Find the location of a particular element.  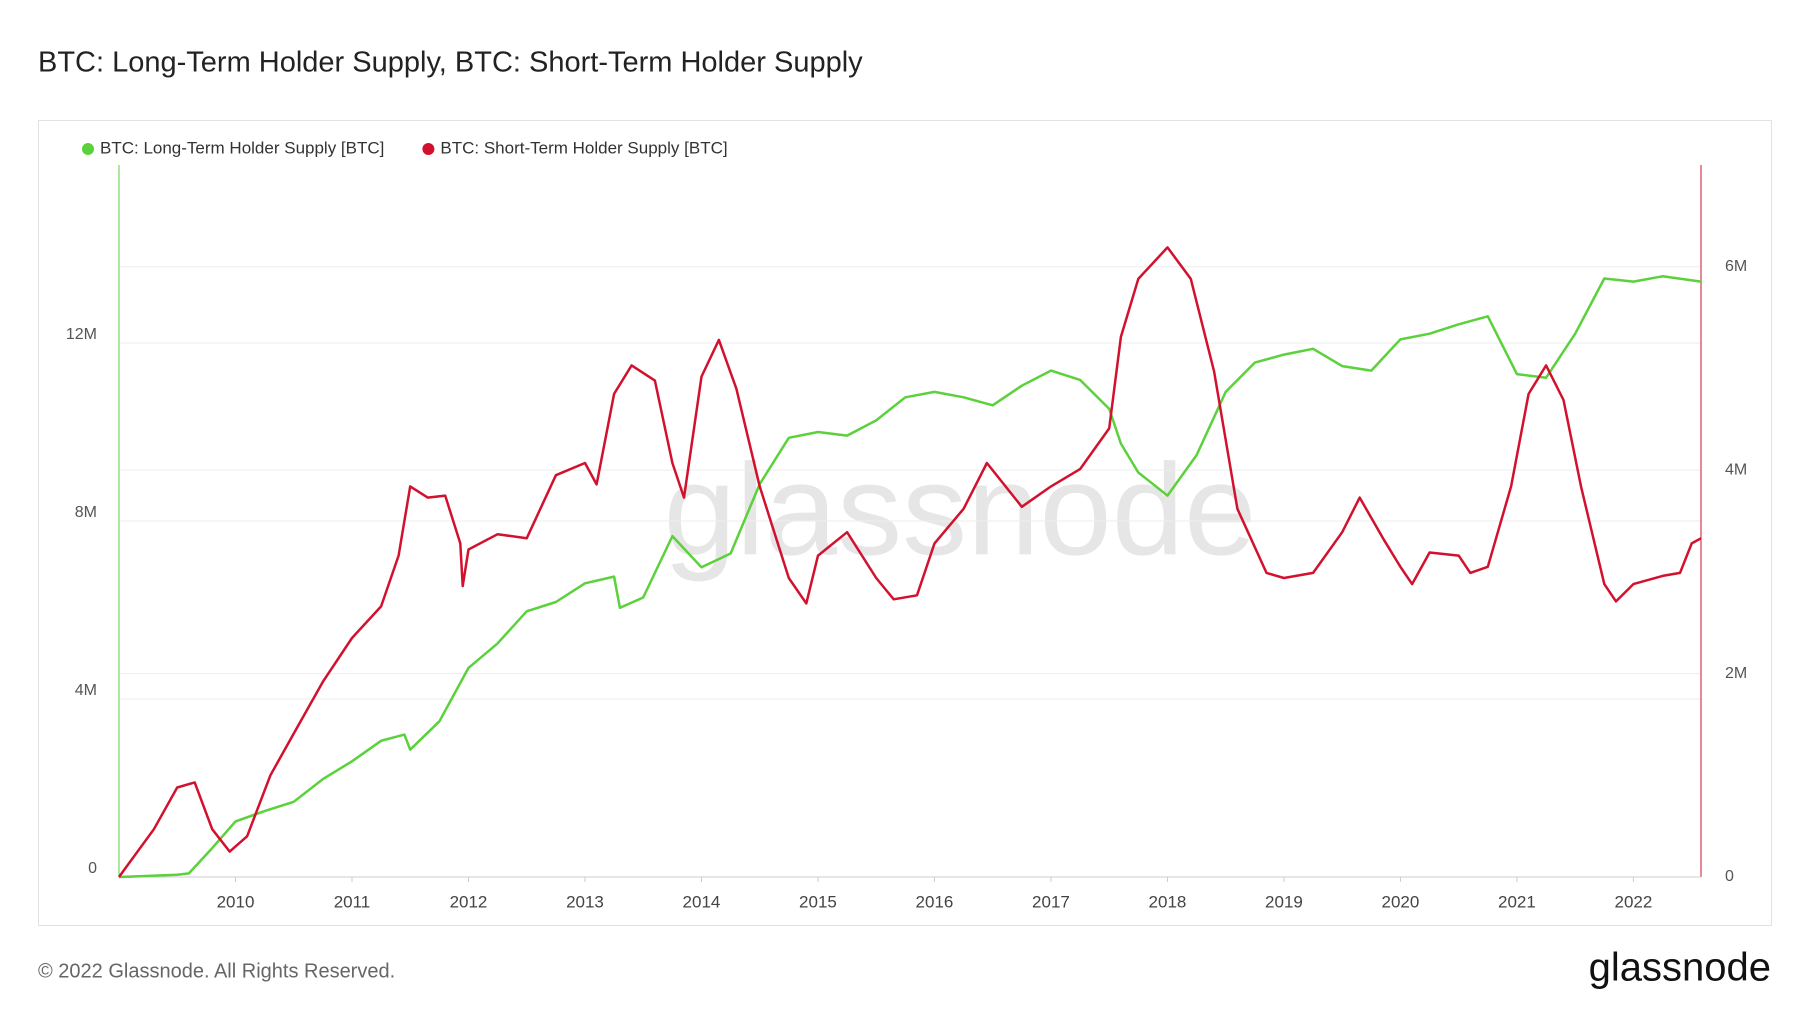

y2-tick-label: 4M is located at coordinates (1736, 469).